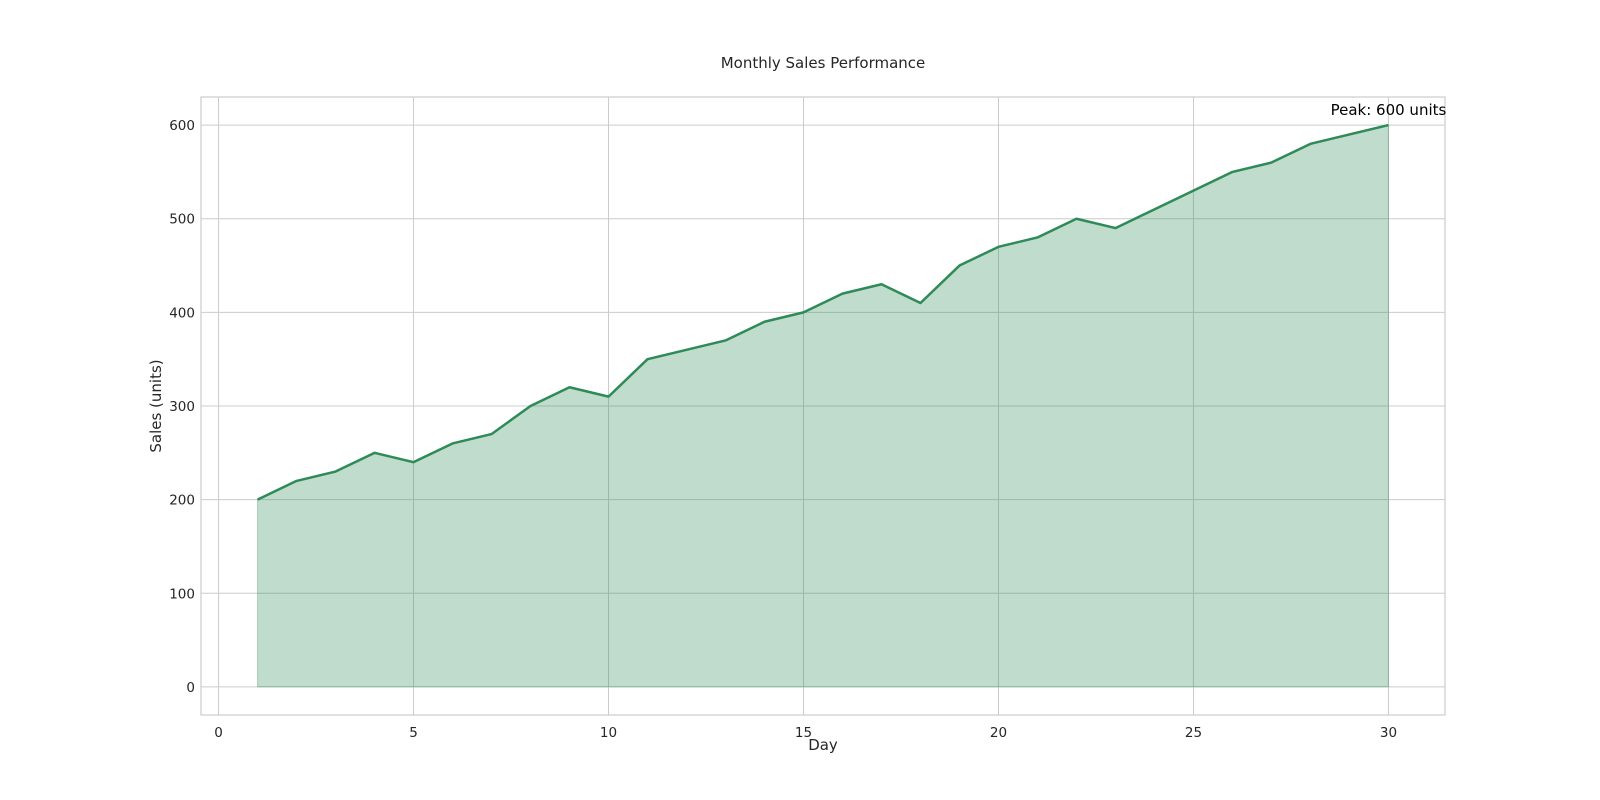 The width and height of the screenshot is (1600, 800). Describe the element at coordinates (823, 63) in the screenshot. I see `chart-title: Monthly Sales Performance` at that location.